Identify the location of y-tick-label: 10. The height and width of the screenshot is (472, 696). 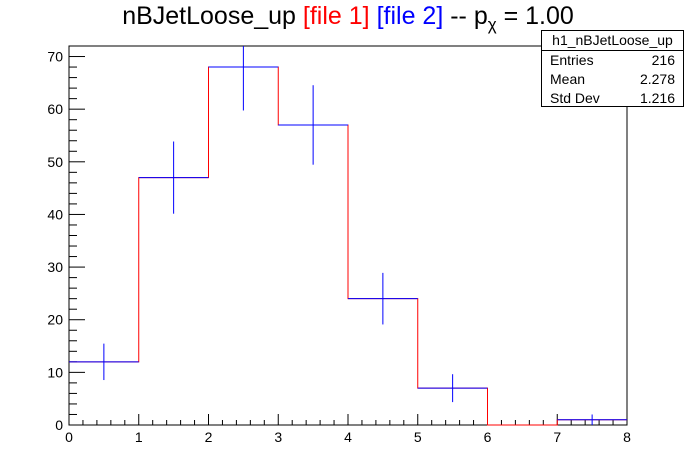
(55, 372).